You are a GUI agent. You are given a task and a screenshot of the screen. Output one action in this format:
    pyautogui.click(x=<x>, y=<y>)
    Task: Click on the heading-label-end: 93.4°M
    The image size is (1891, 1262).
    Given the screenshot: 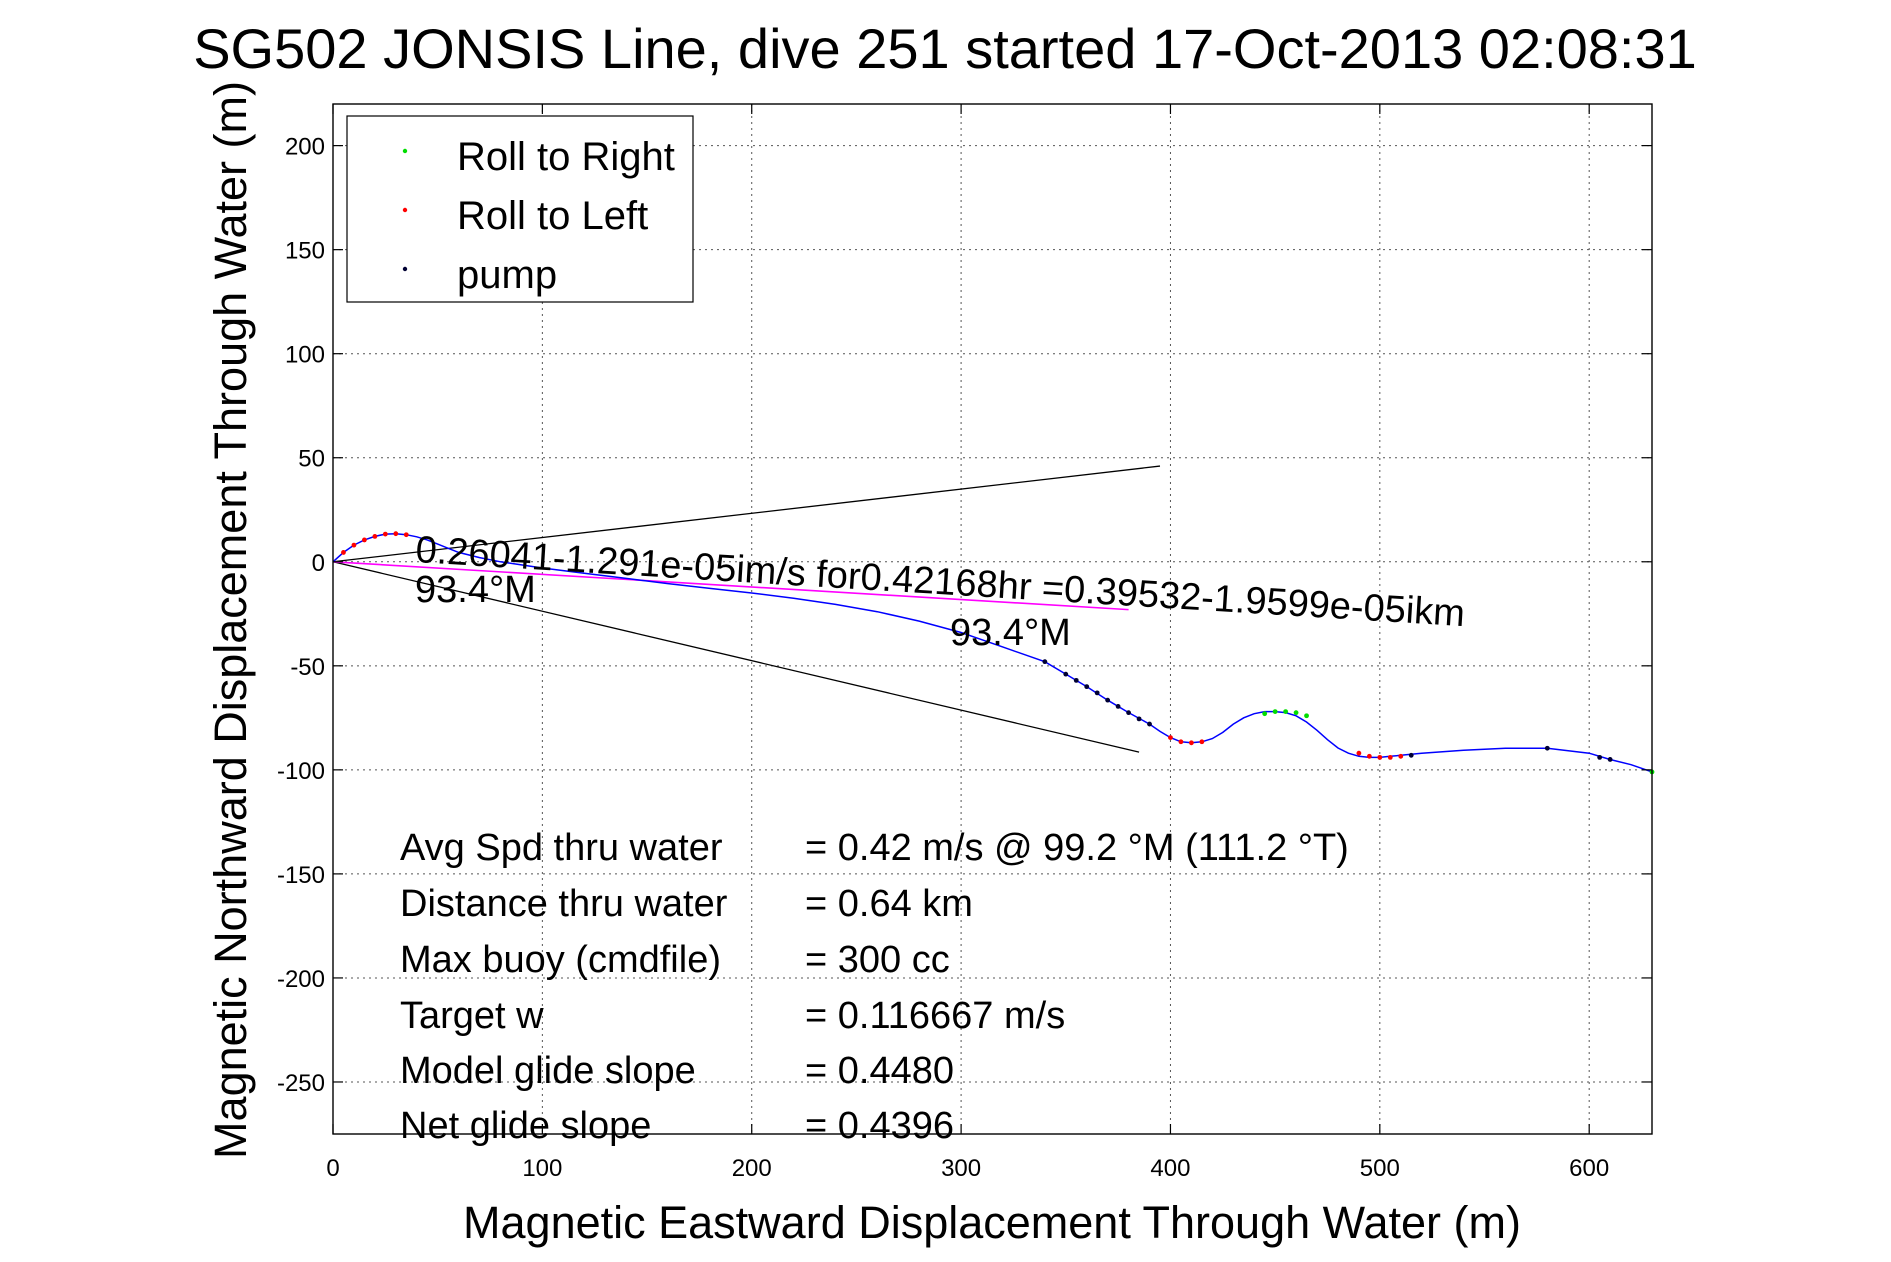 What is the action you would take?
    pyautogui.click(x=1010, y=633)
    